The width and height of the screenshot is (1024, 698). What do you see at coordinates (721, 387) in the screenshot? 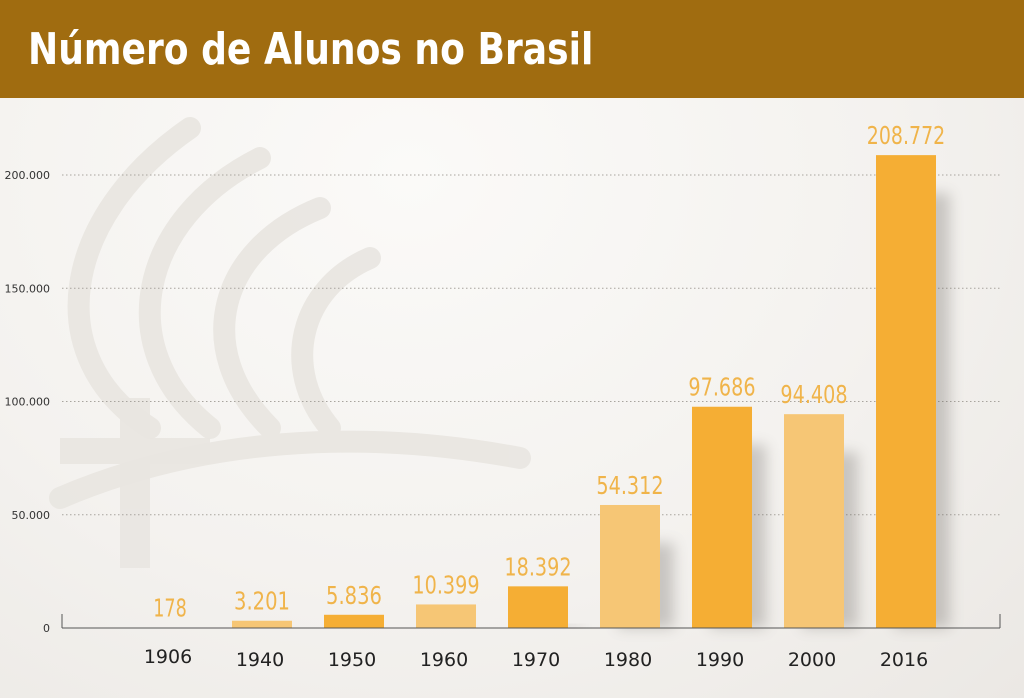
I see `value-label-1990: 97.686` at bounding box center [721, 387].